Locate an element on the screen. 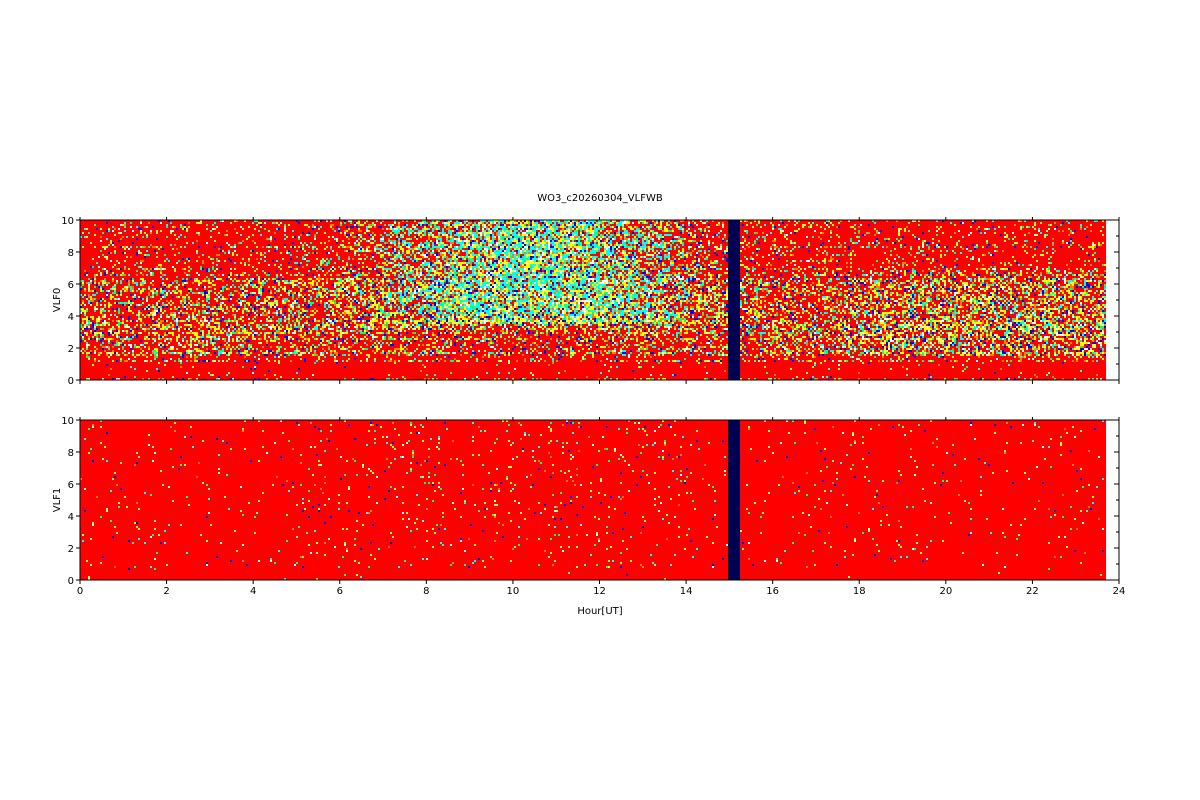 This screenshot has height=800, width=1200. y-axis-label-vlf1: VLF1 is located at coordinates (57, 500).